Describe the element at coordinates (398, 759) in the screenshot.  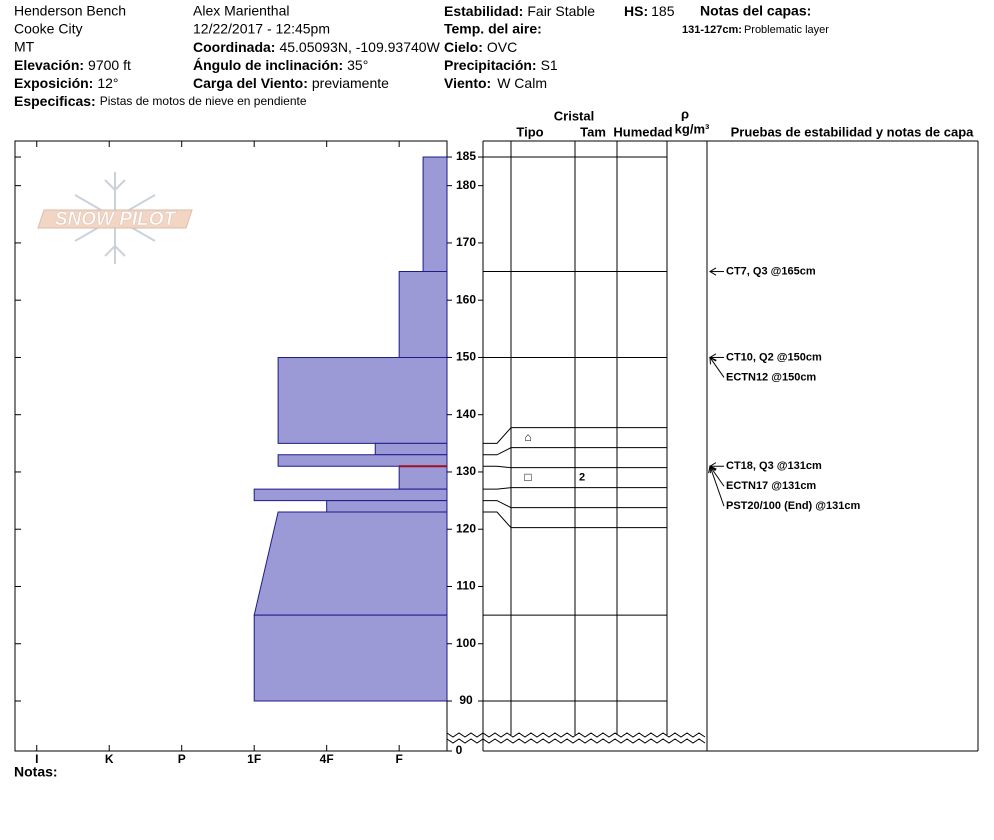
I see `x-tick-label: F` at that location.